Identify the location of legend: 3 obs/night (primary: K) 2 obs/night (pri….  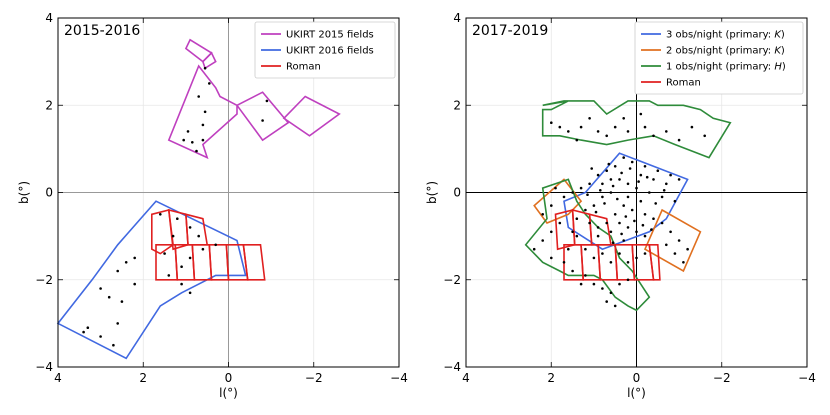
(719, 58).